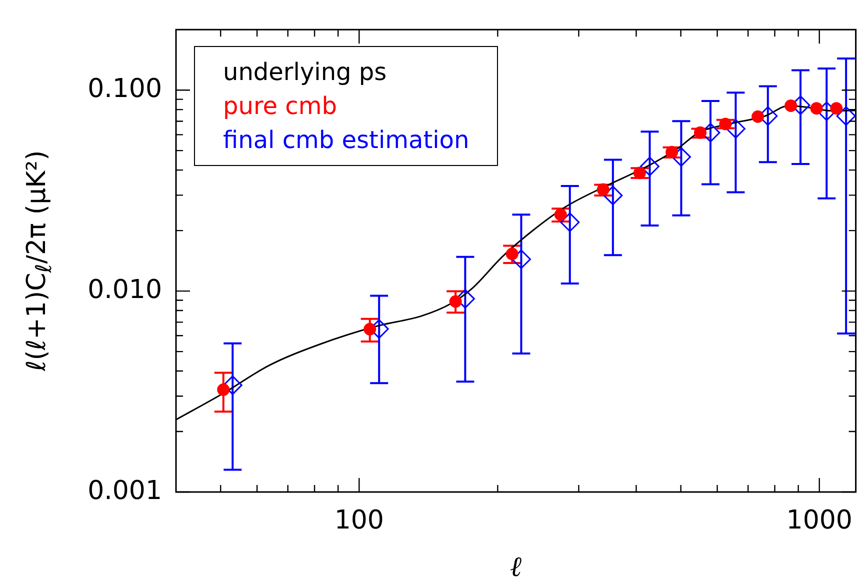  Describe the element at coordinates (280, 106) in the screenshot. I see `text: pure cmb` at that location.